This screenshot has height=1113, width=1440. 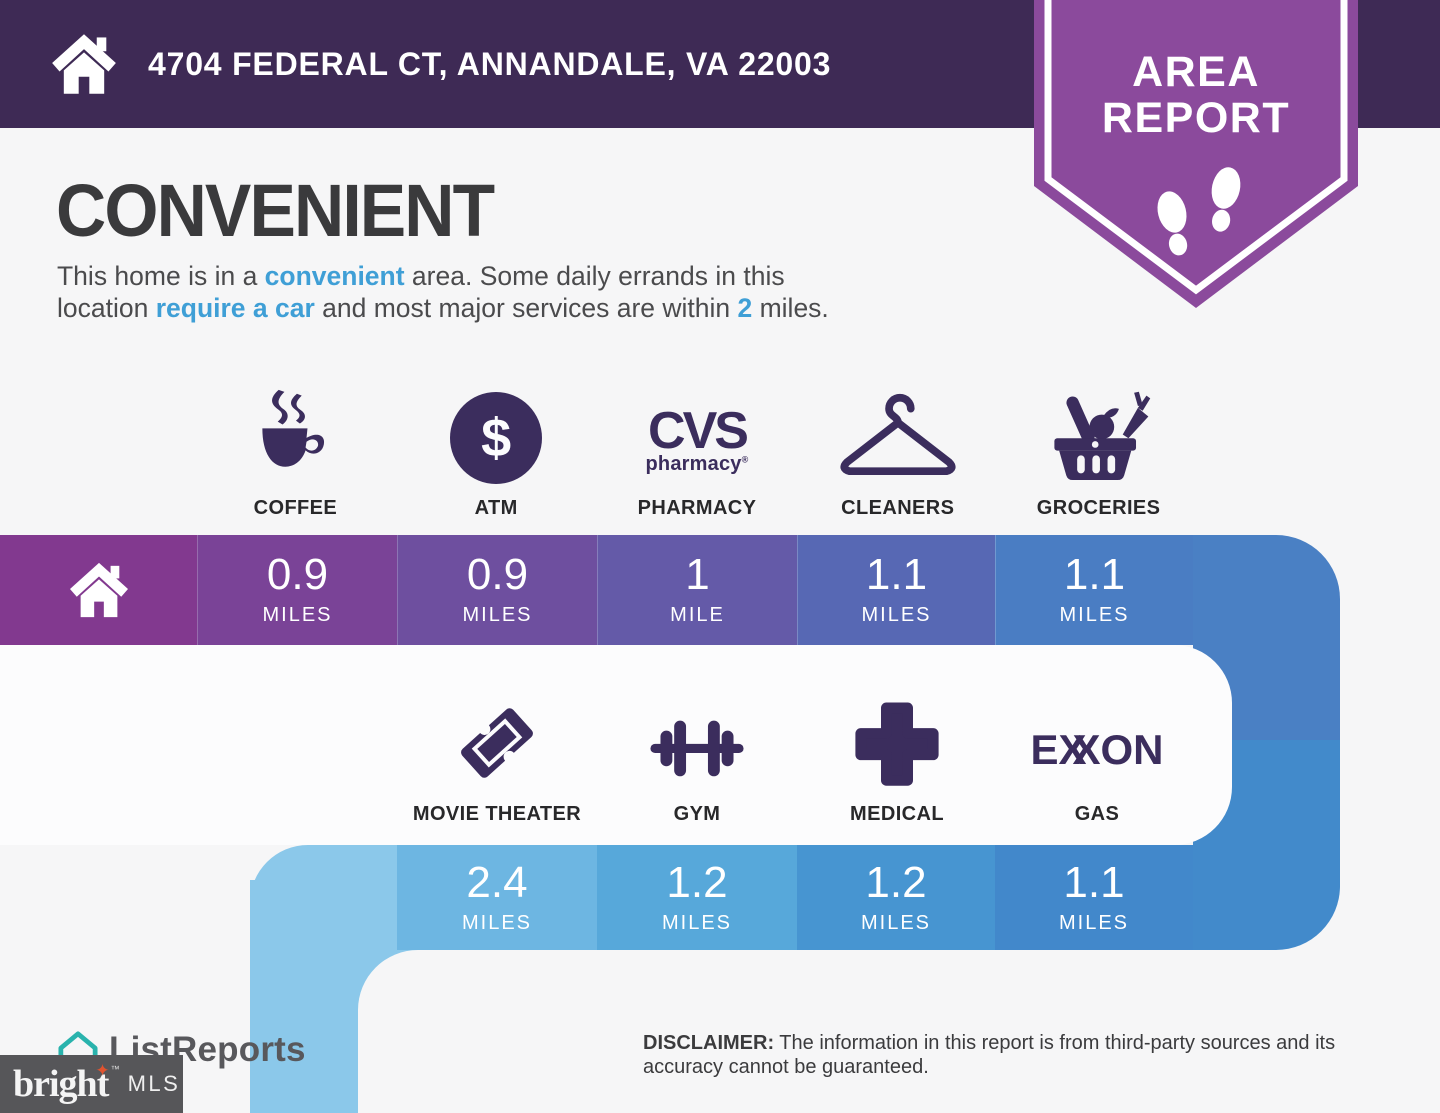 What do you see at coordinates (1101, 436) in the screenshot?
I see `grocery-basket-icon` at bounding box center [1101, 436].